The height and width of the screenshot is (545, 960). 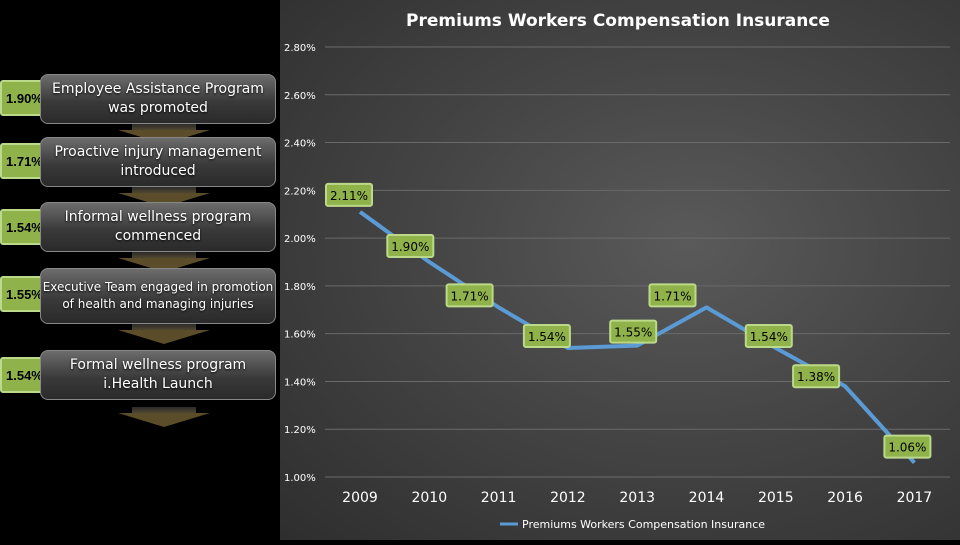 I want to click on svg-text: 1.06%, so click(x=907, y=448).